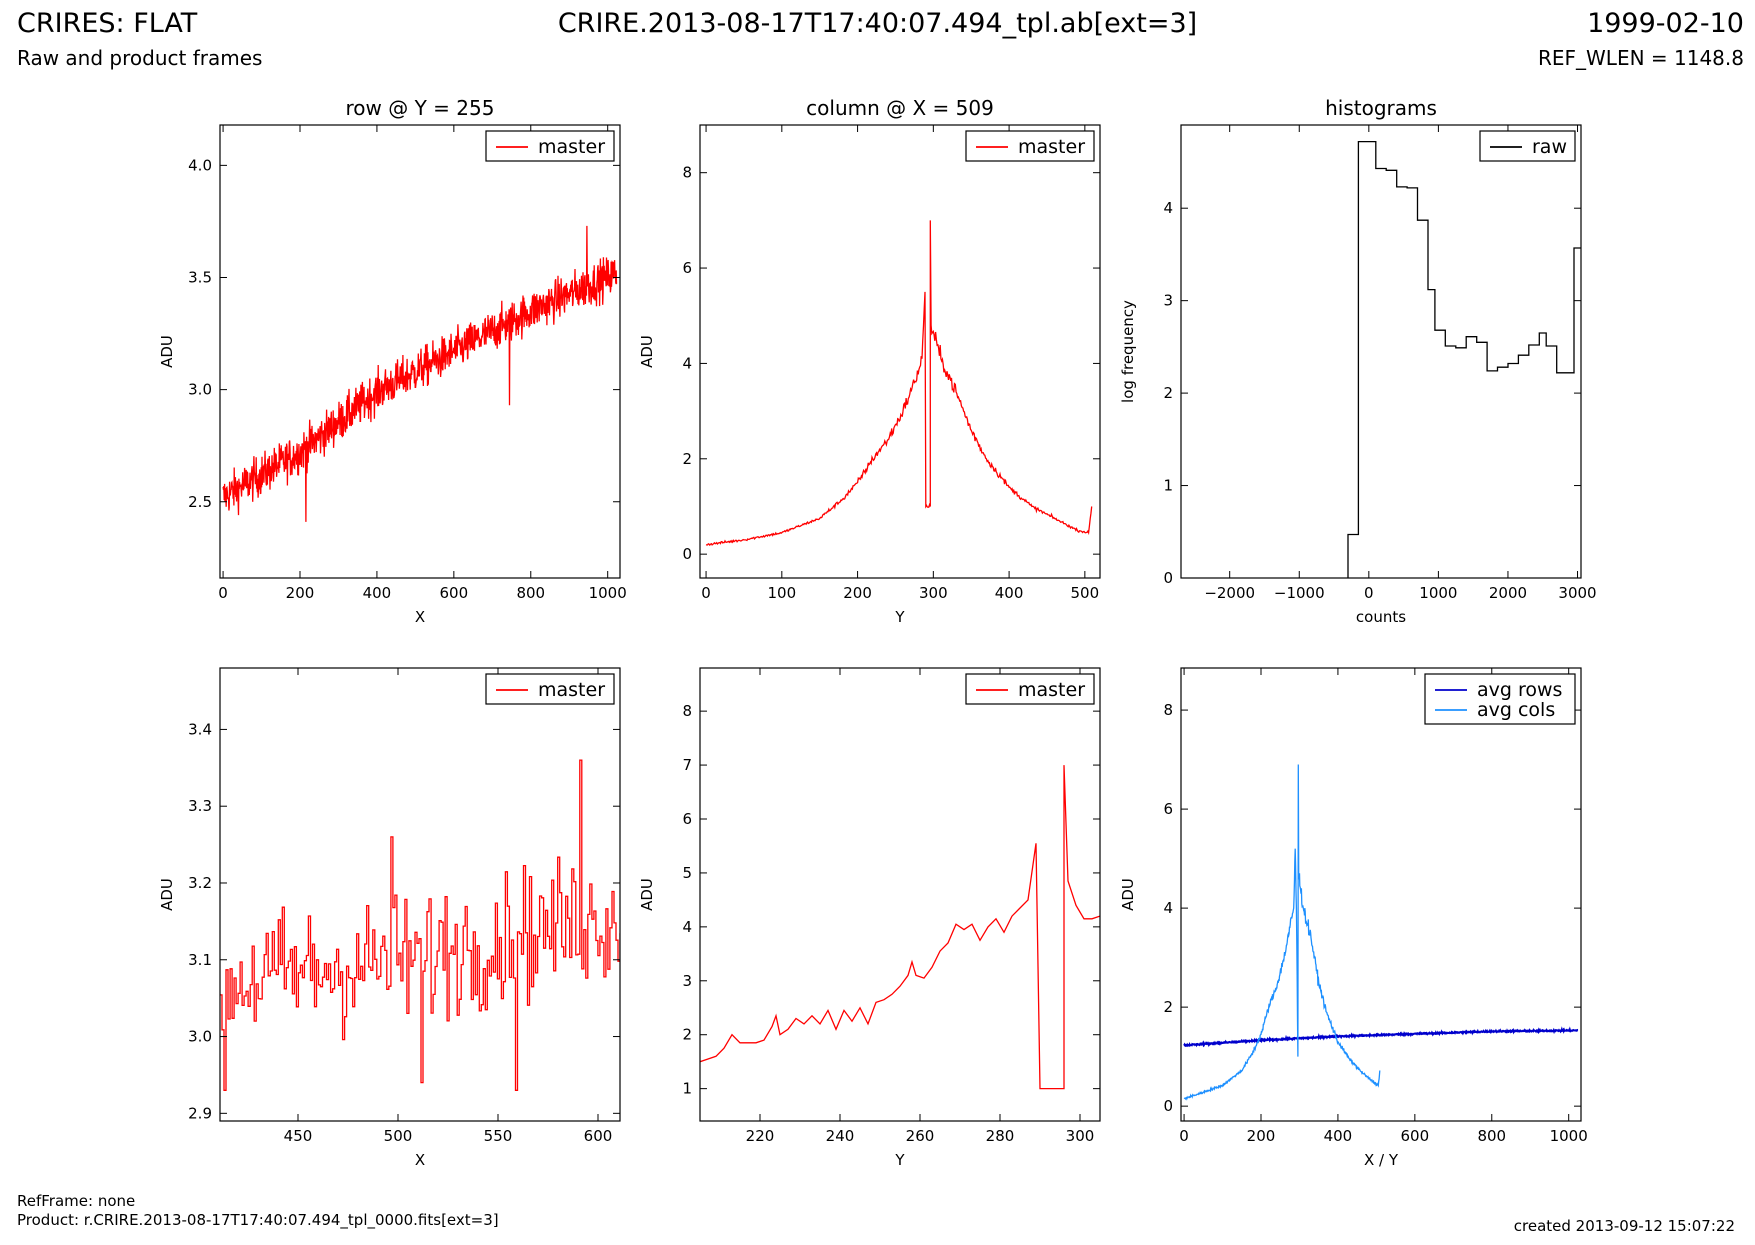 This screenshot has height=1245, width=1755. What do you see at coordinates (298, 1136) in the screenshot?
I see `x-tick-label: 450` at bounding box center [298, 1136].